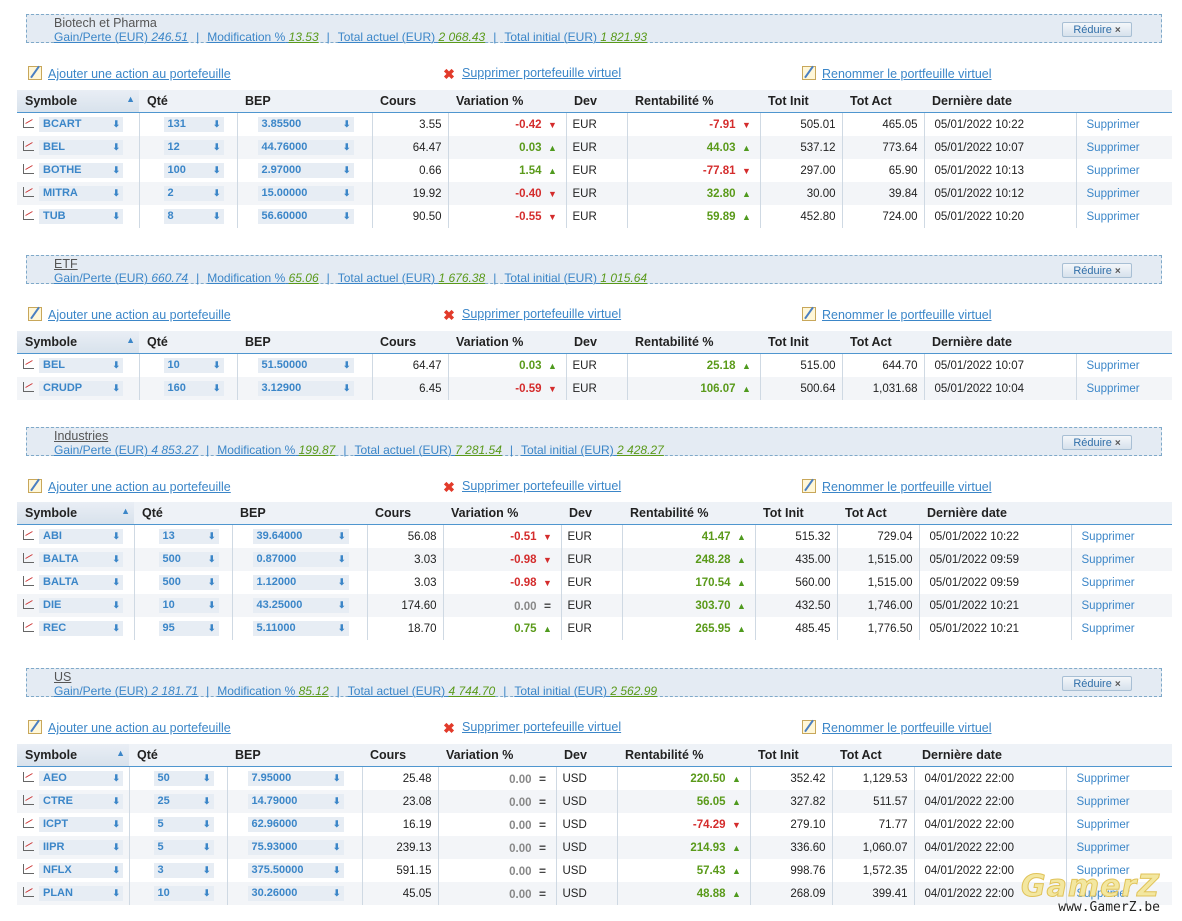 Image resolution: width=1182 pixels, height=921 pixels. Describe the element at coordinates (81, 801) in the screenshot. I see `symbol-select: CTRE ⬇` at that location.